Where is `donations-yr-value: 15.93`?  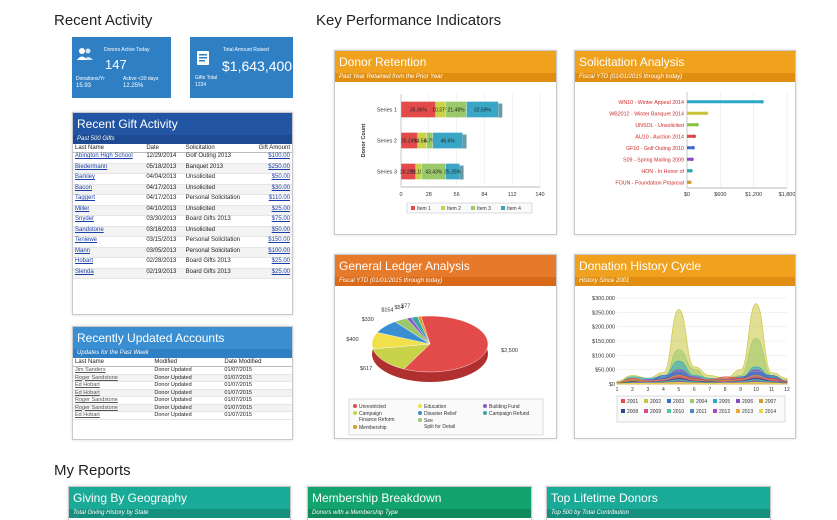 donations-yr-value: 15.93 is located at coordinates (84, 86).